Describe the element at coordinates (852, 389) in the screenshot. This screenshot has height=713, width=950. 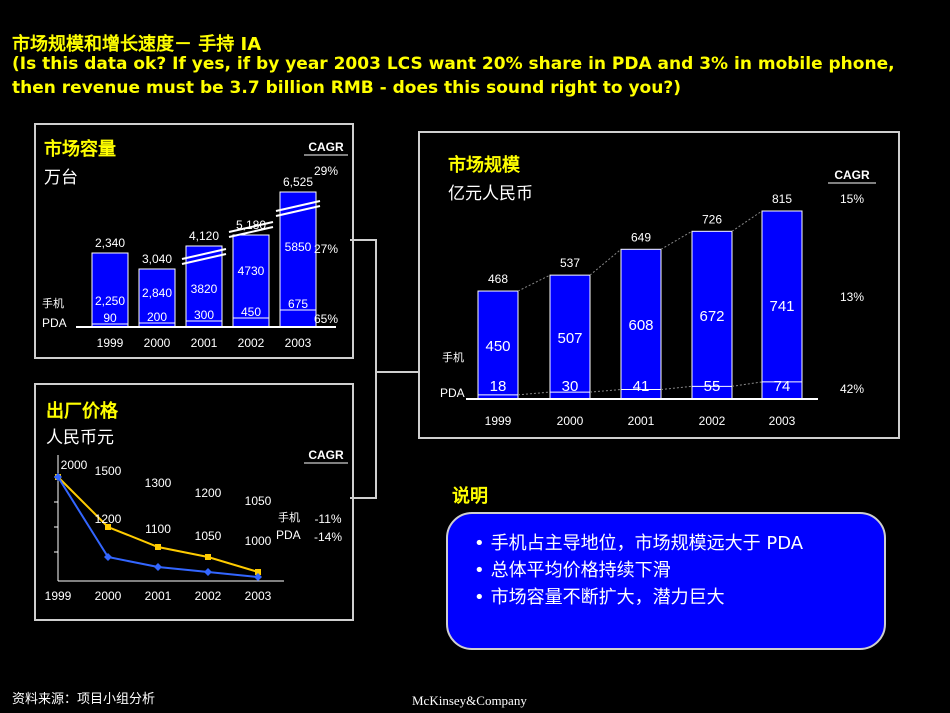
I see `cagr-value: 42%` at that location.